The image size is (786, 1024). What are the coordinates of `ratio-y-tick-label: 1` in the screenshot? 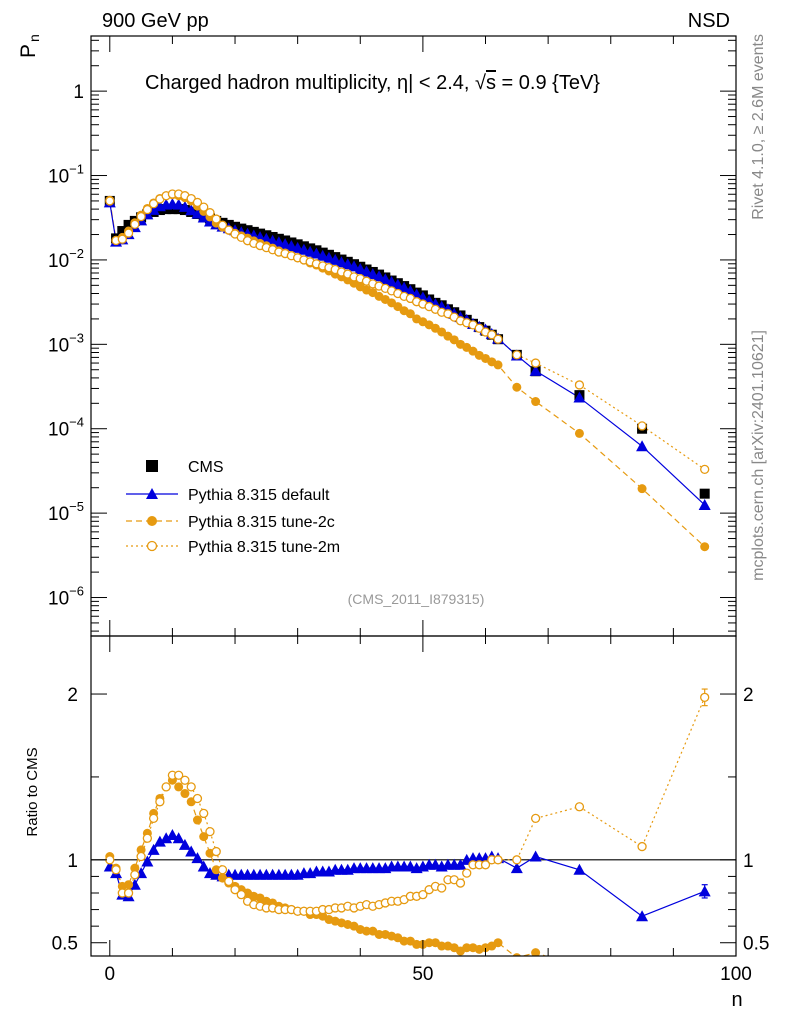 It's located at (72, 861).